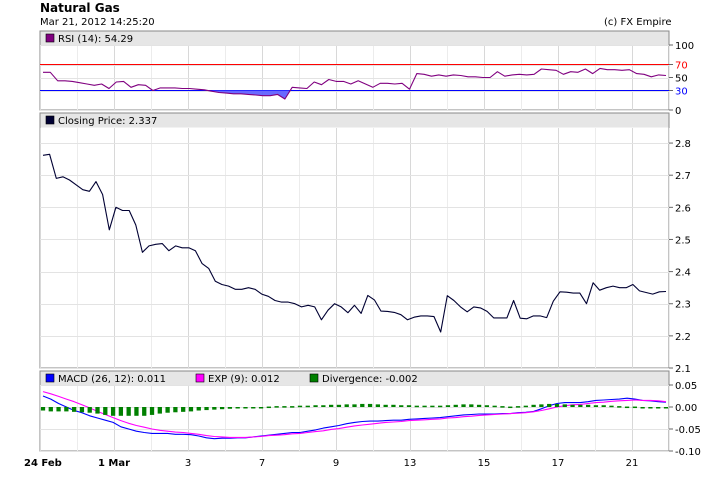 The image size is (710, 487). I want to click on x-axis-label-5: 13, so click(410, 463).